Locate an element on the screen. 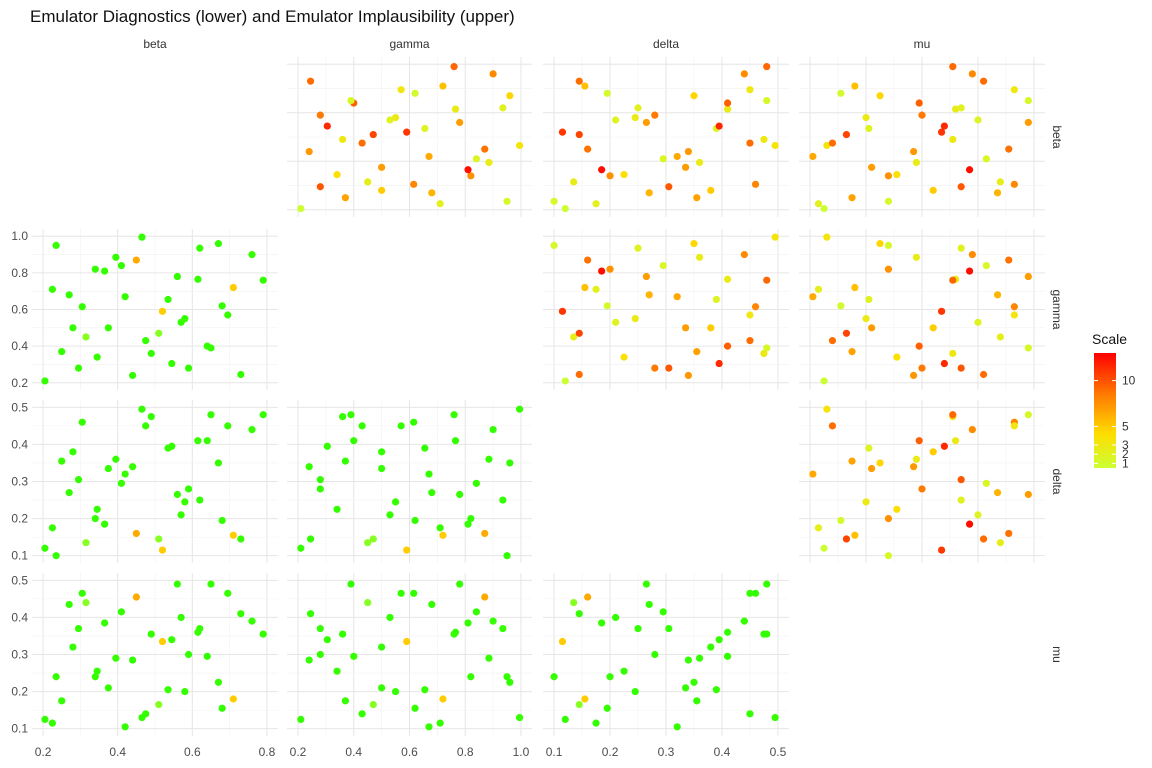  panel-delta-gamma is located at coordinates (409, 481).